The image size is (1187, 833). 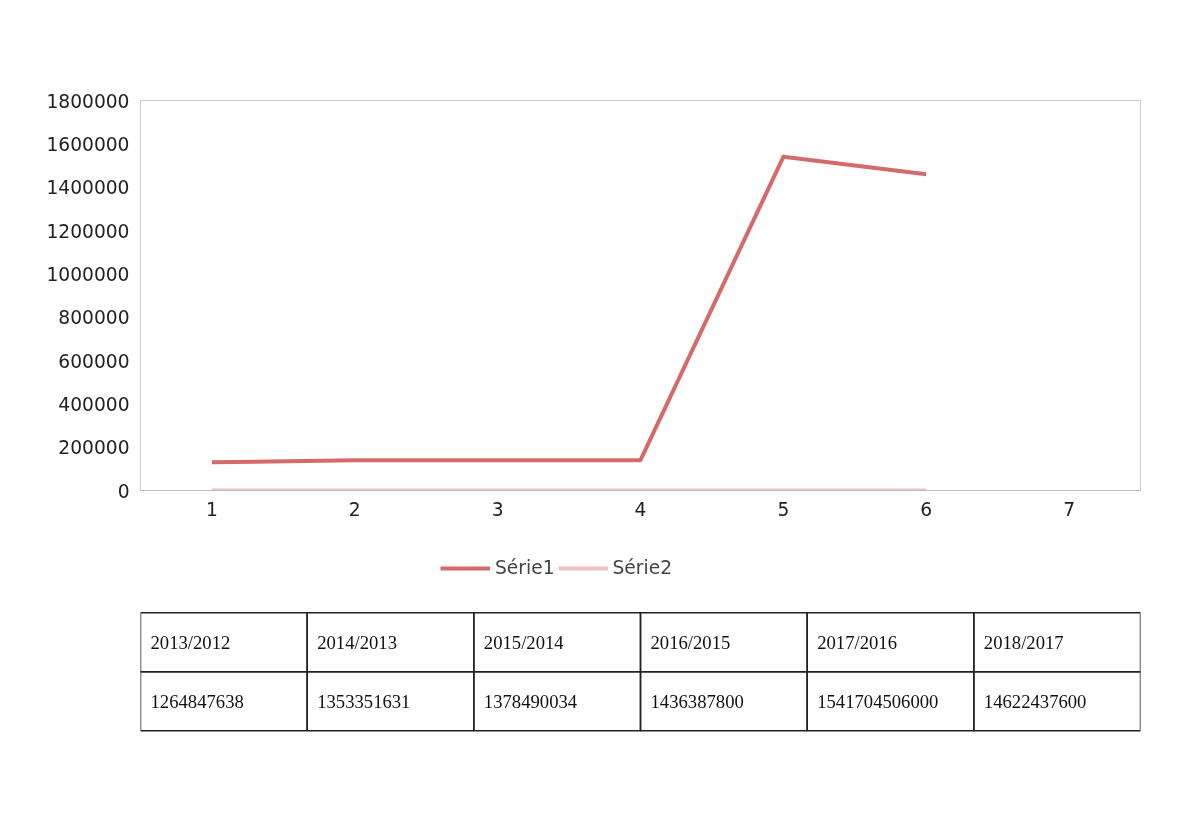 What do you see at coordinates (88, 274) in the screenshot?
I see `y-tick-label: 1000000` at bounding box center [88, 274].